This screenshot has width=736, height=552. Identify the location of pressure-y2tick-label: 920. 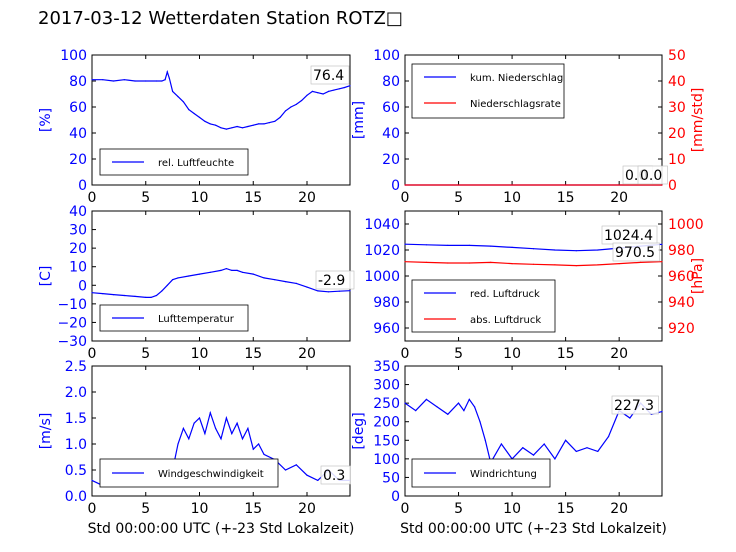
(681, 329).